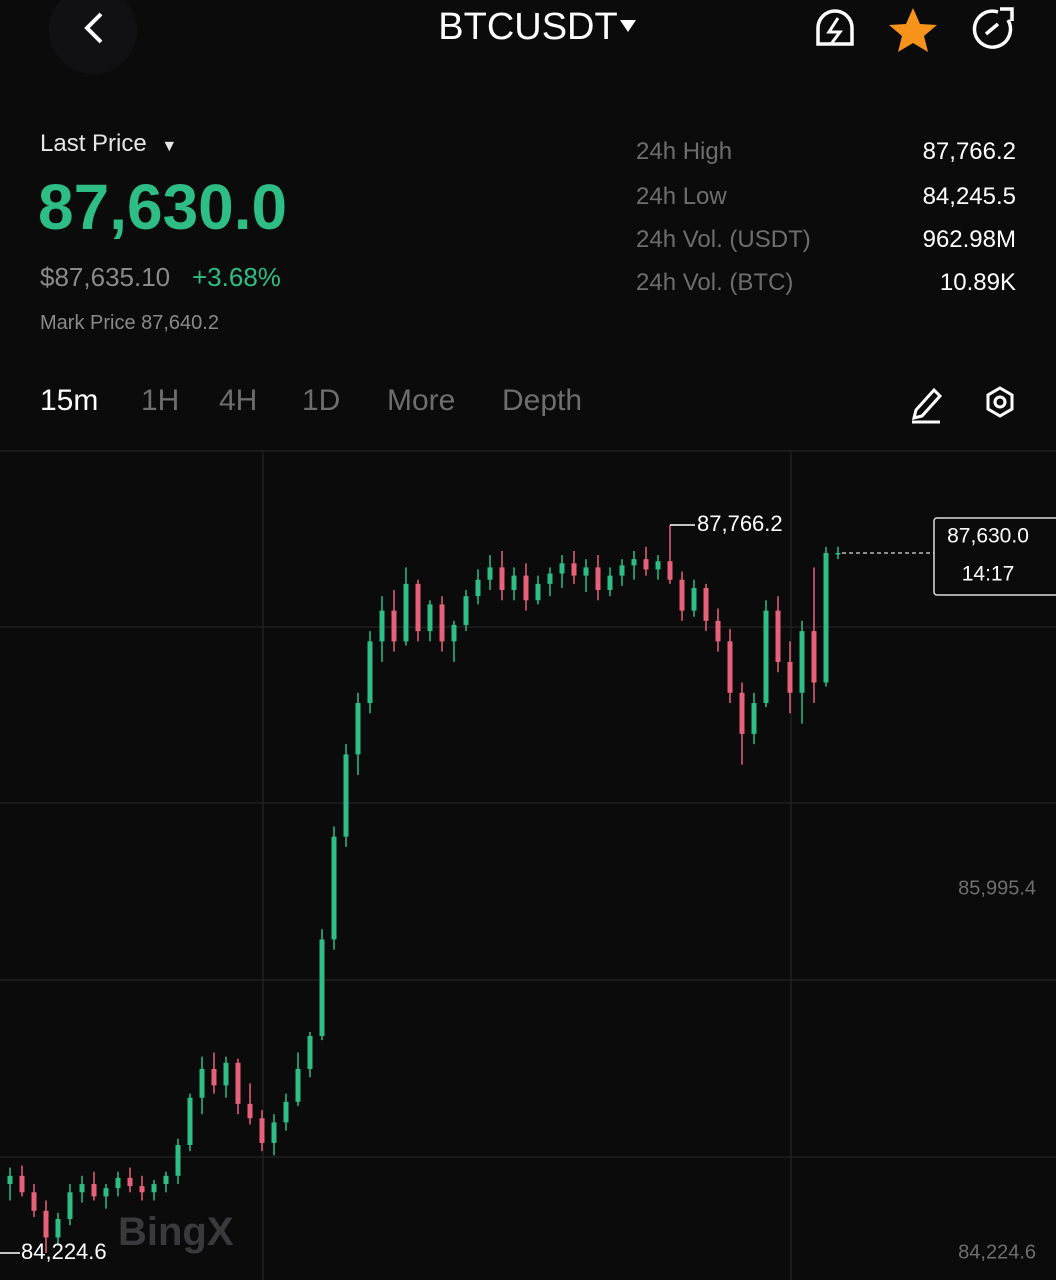  What do you see at coordinates (684, 151) in the screenshot?
I see `stat-label: 24h High` at bounding box center [684, 151].